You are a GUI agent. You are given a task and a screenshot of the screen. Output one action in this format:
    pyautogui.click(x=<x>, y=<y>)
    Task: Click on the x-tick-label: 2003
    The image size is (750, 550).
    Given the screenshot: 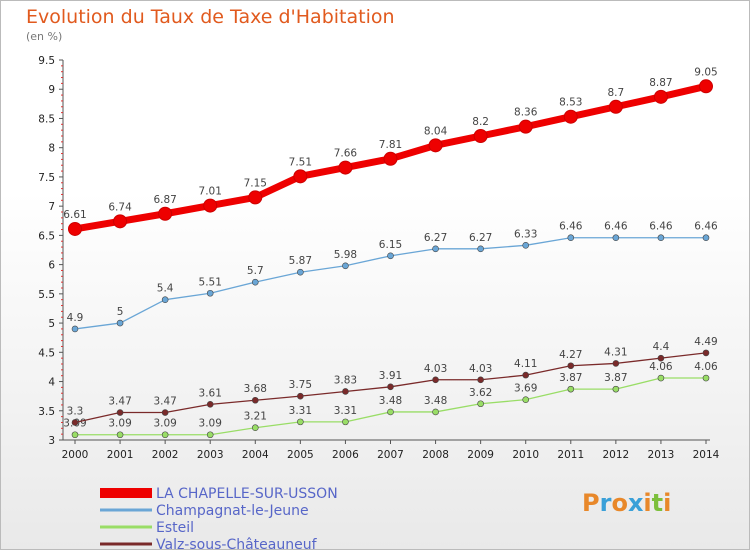 What is the action you would take?
    pyautogui.click(x=210, y=455)
    